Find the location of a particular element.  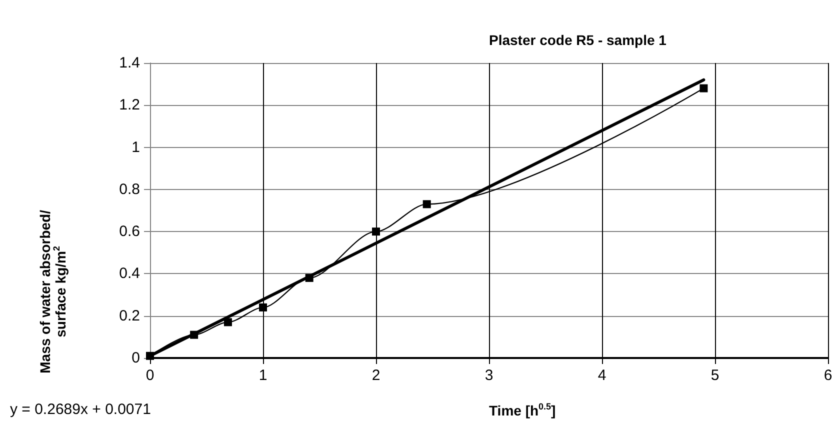

x-tick-label: 4 is located at coordinates (602, 375).